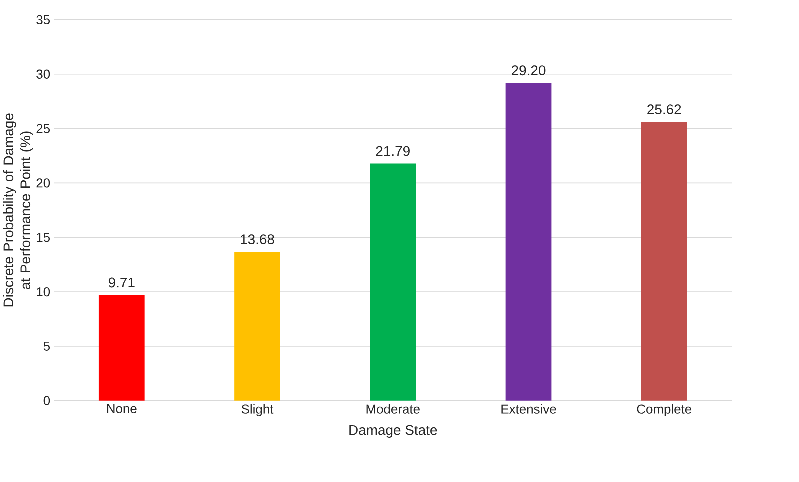  I want to click on data-label: 25.62, so click(665, 109).